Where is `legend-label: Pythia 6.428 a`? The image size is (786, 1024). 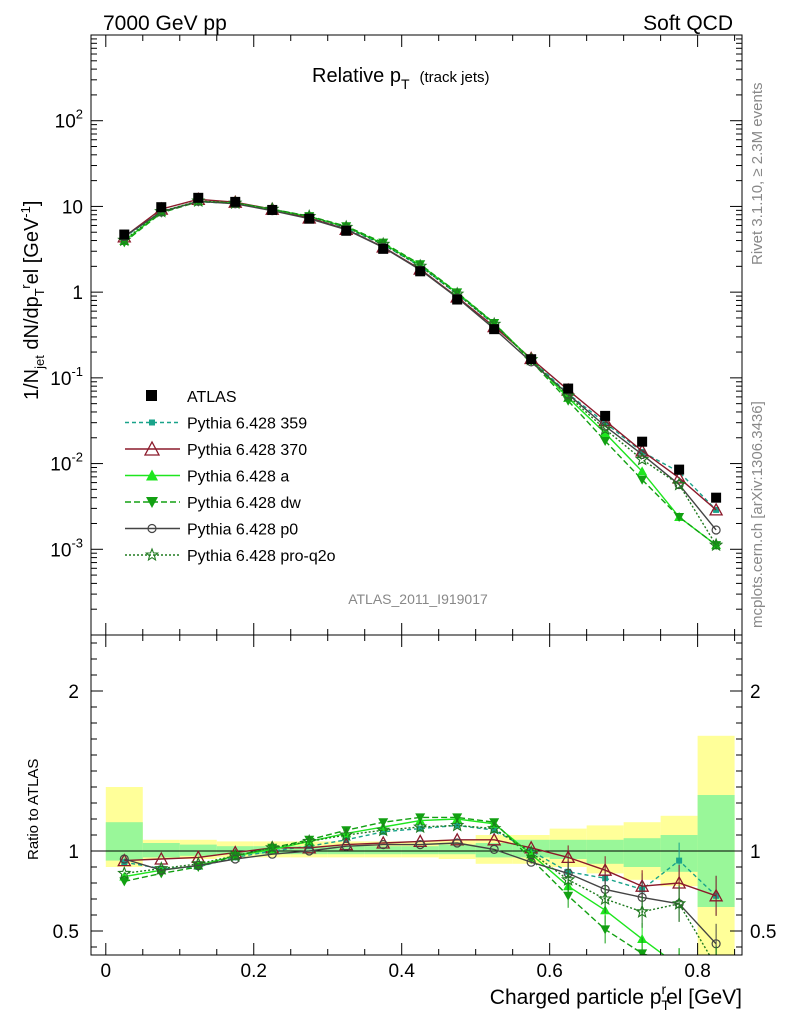 legend-label: Pythia 6.428 a is located at coordinates (238, 477).